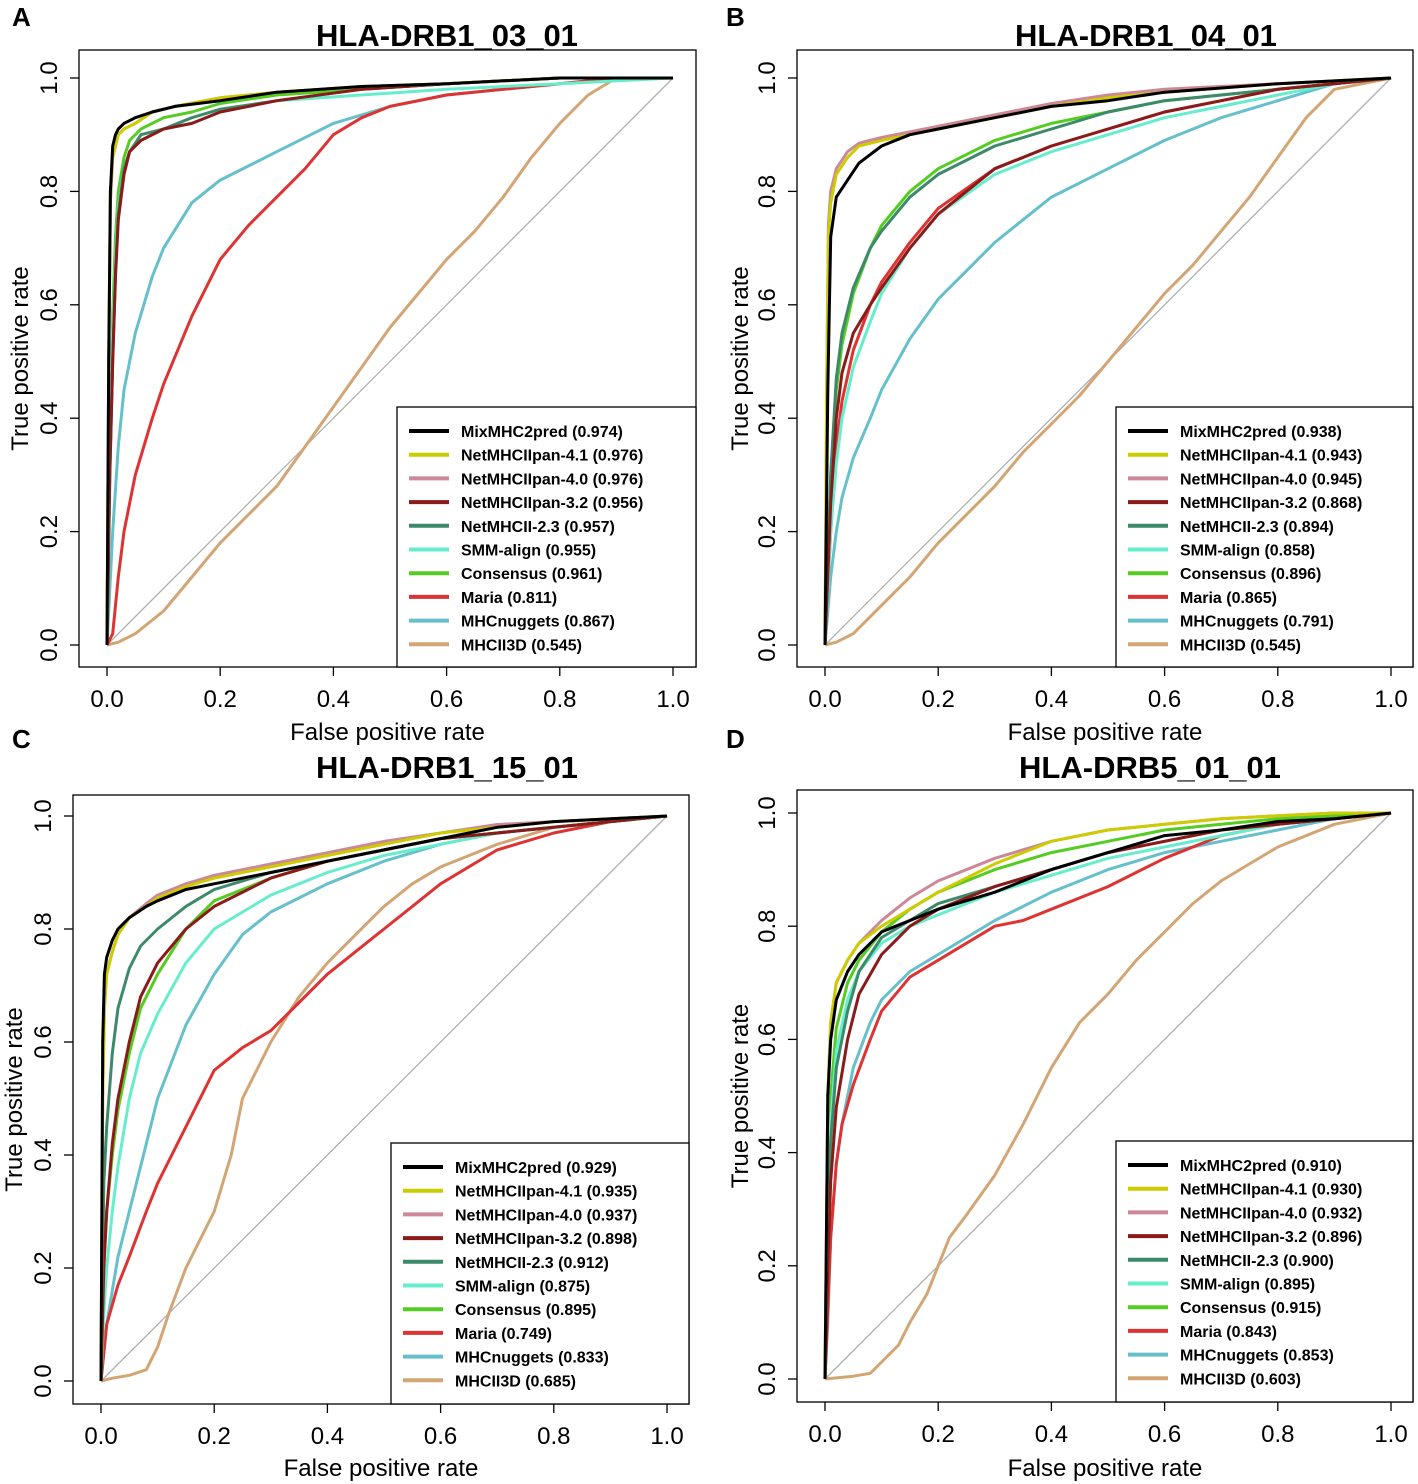 Image resolution: width=1418 pixels, height=1484 pixels. I want to click on legend-label: NetMHCIIpan-3.2 (0.898), so click(546, 1239).